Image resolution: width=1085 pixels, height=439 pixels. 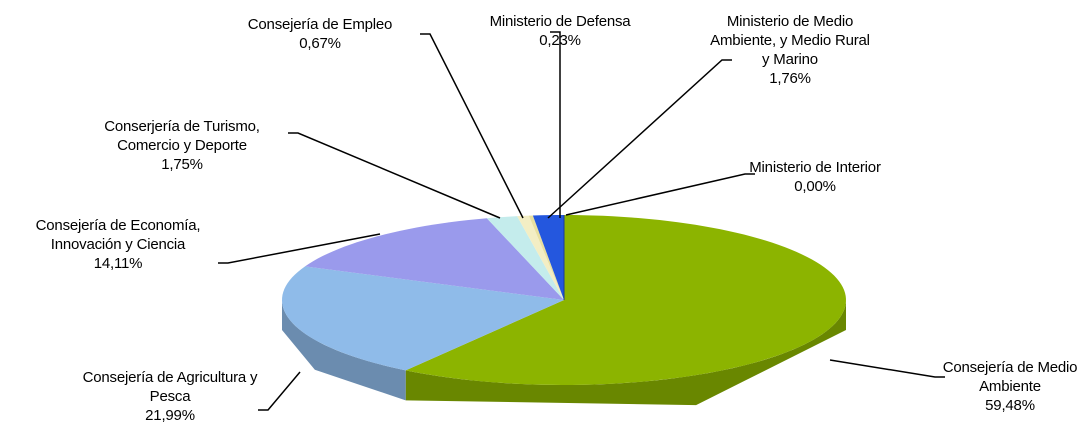 I want to click on value-label: 0,23%, so click(x=560, y=40).